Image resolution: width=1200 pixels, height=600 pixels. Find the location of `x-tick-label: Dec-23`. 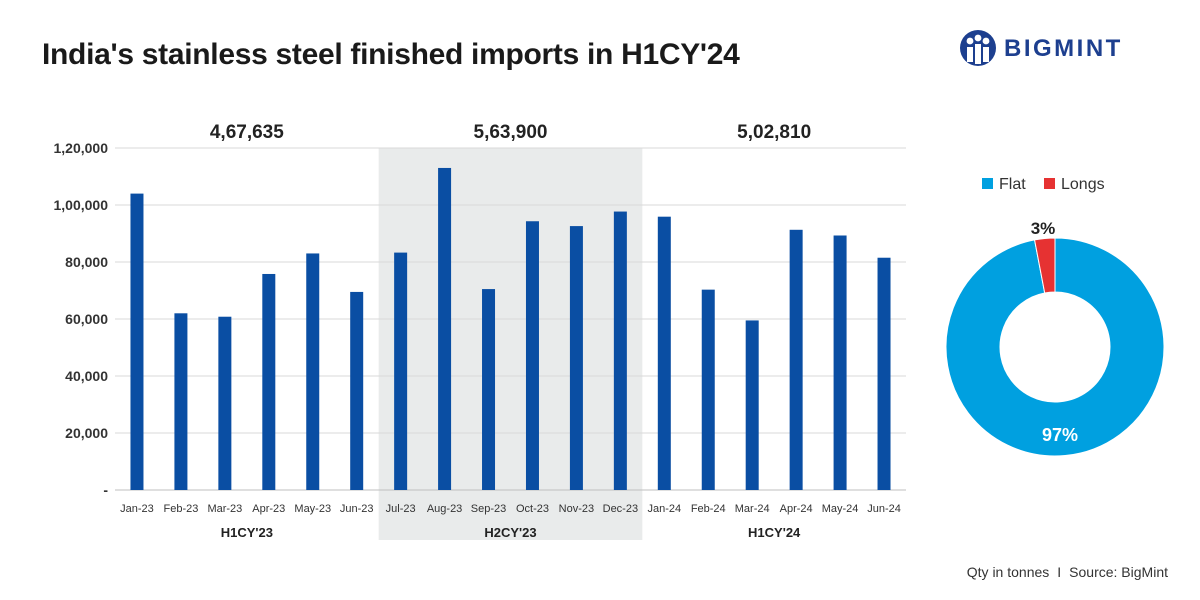

x-tick-label: Dec-23 is located at coordinates (620, 509).